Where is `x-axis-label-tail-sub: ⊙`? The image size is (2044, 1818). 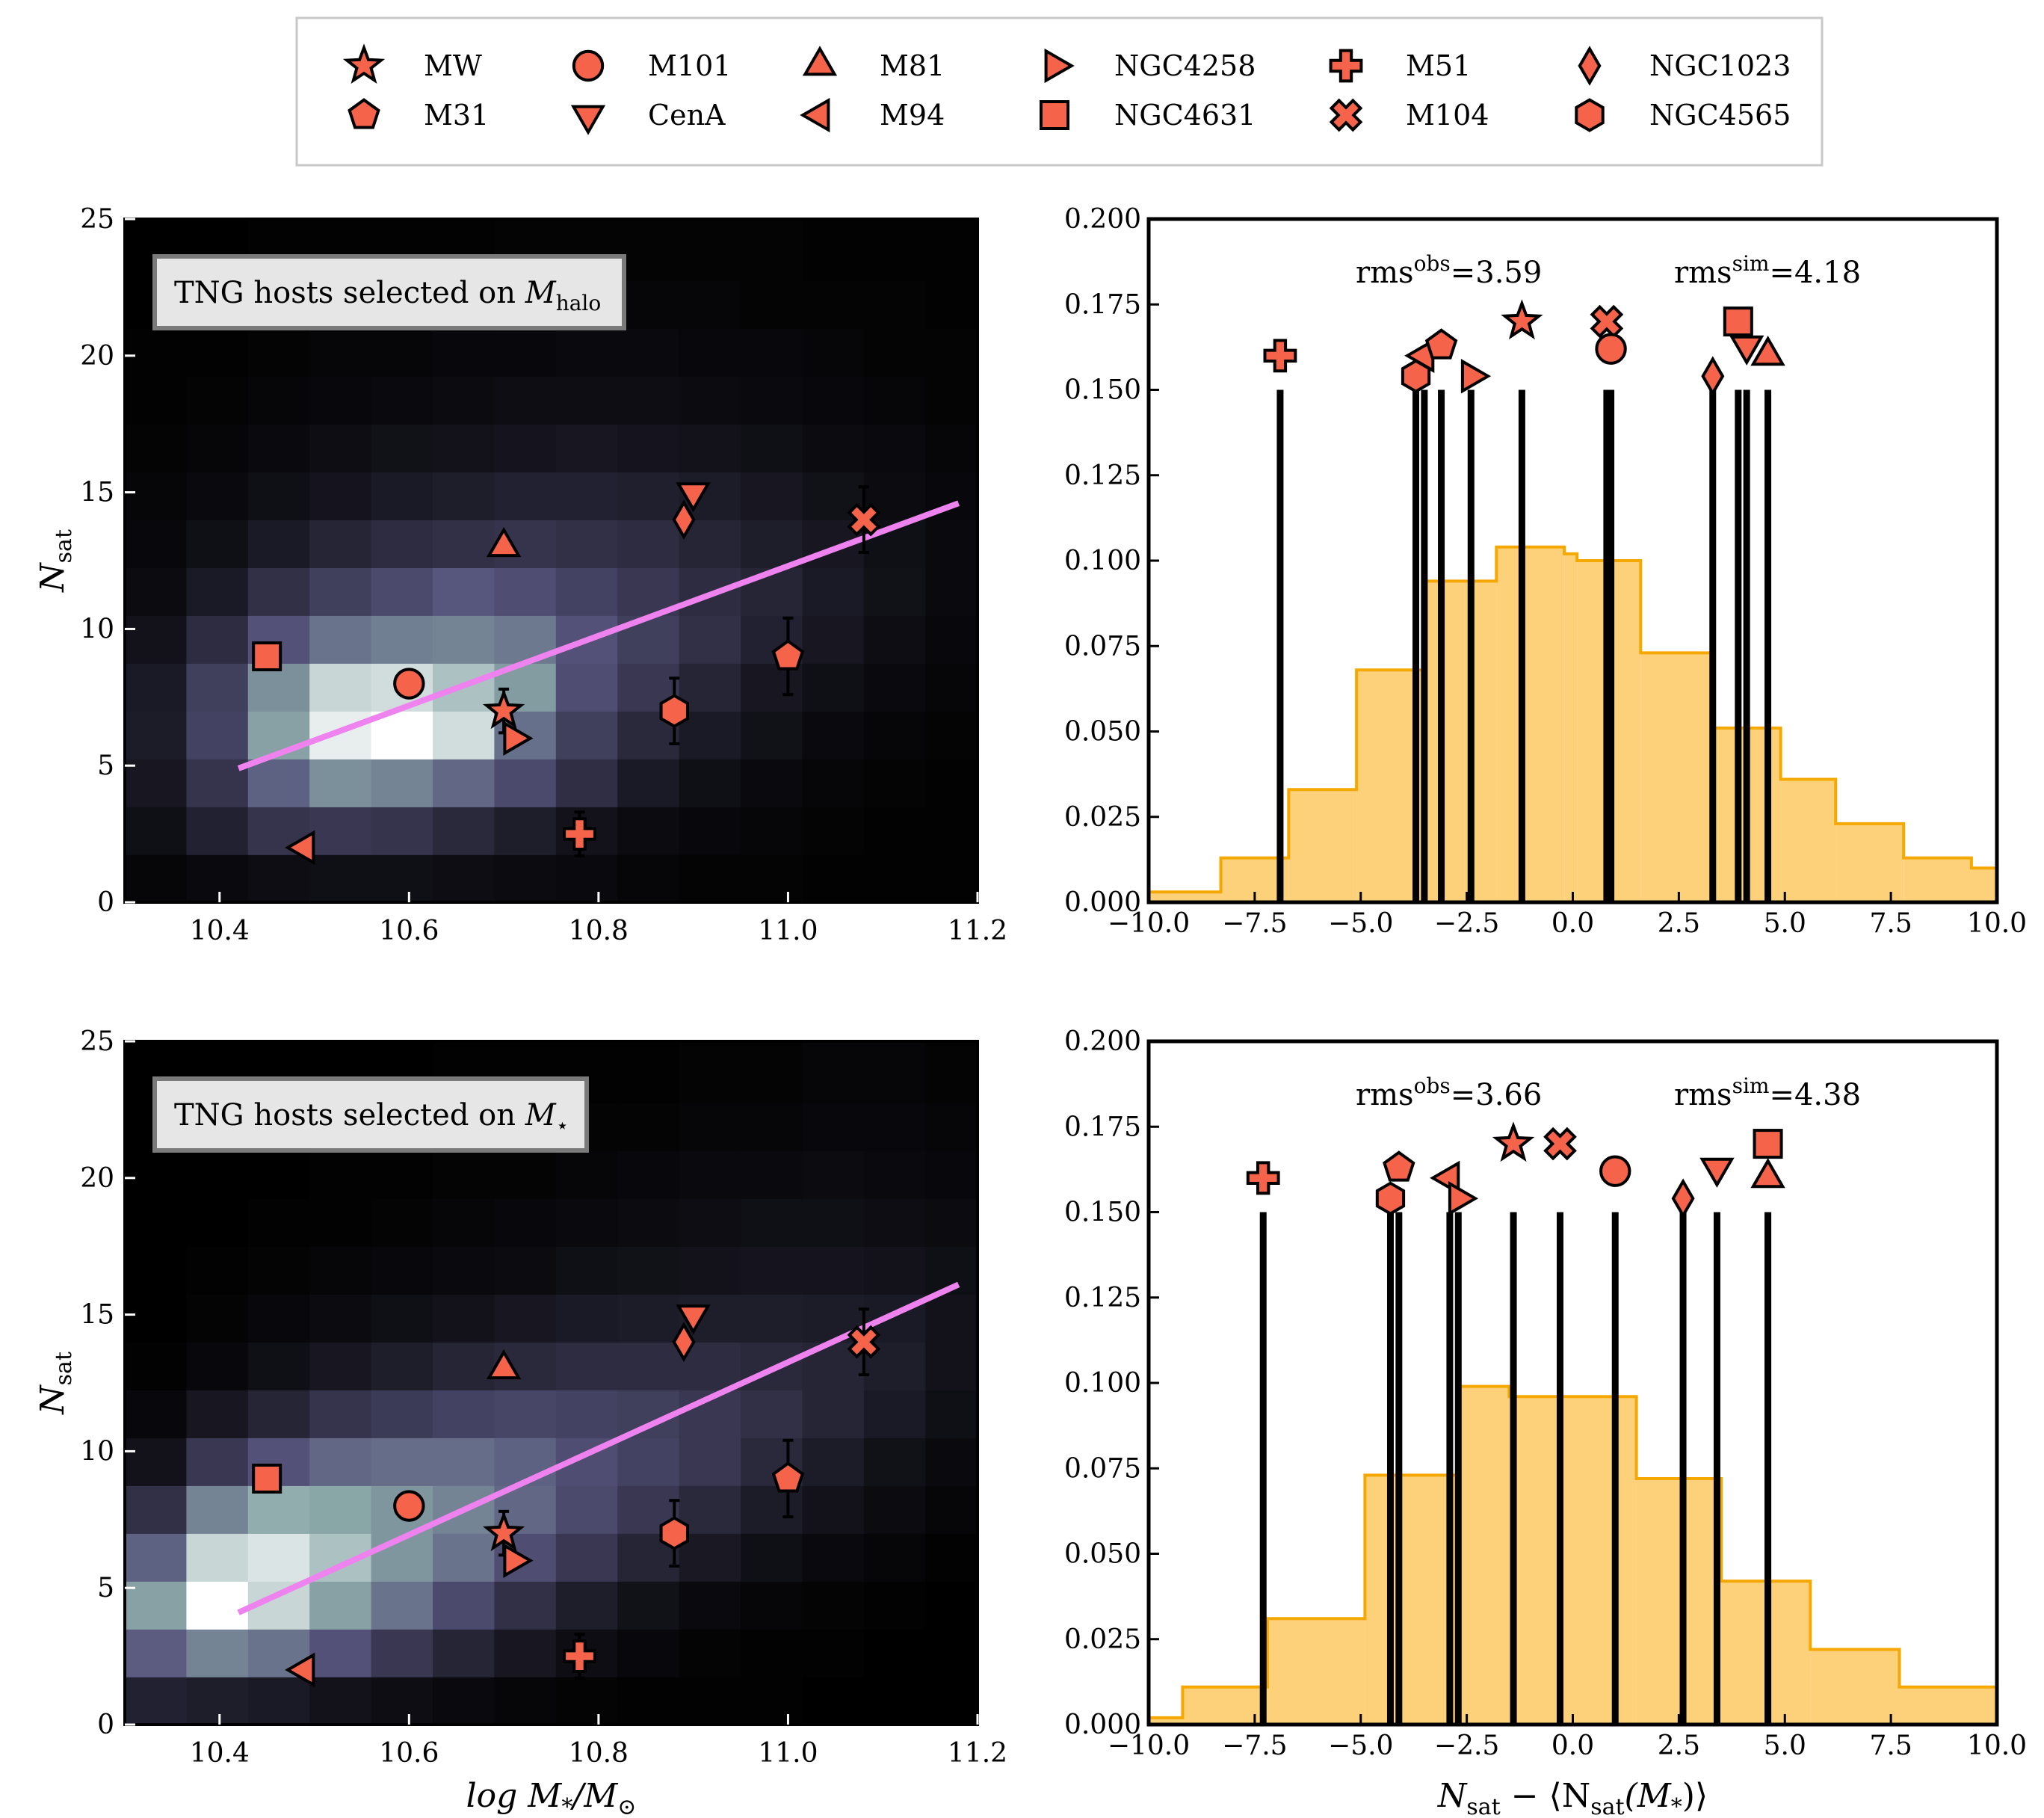
x-axis-label-tail-sub: ⊙ is located at coordinates (626, 1806).